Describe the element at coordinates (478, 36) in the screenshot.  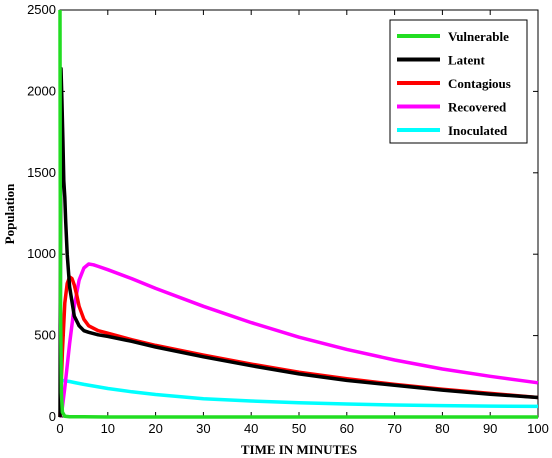
I see `legend-label-vulnerable: Vulnerable` at that location.